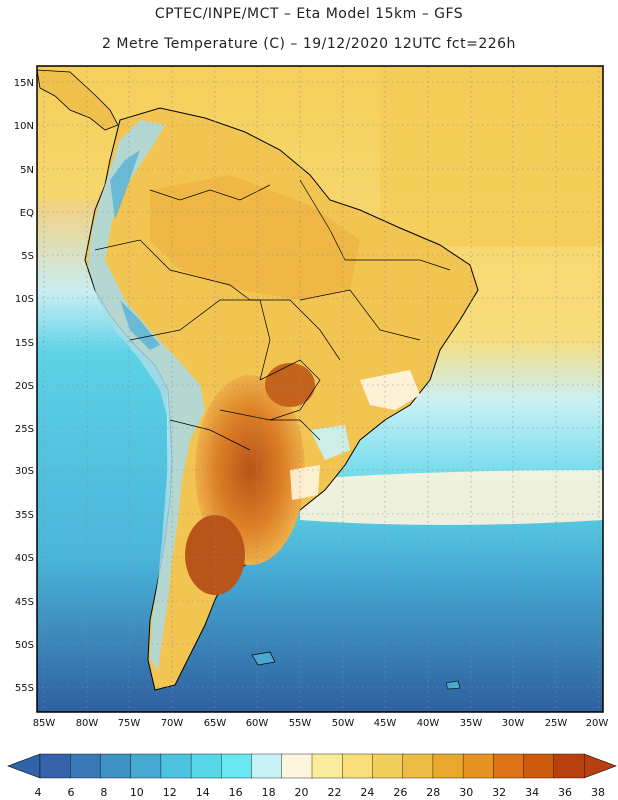  Describe the element at coordinates (24, 515) in the screenshot. I see `lat-label: 35S` at that location.